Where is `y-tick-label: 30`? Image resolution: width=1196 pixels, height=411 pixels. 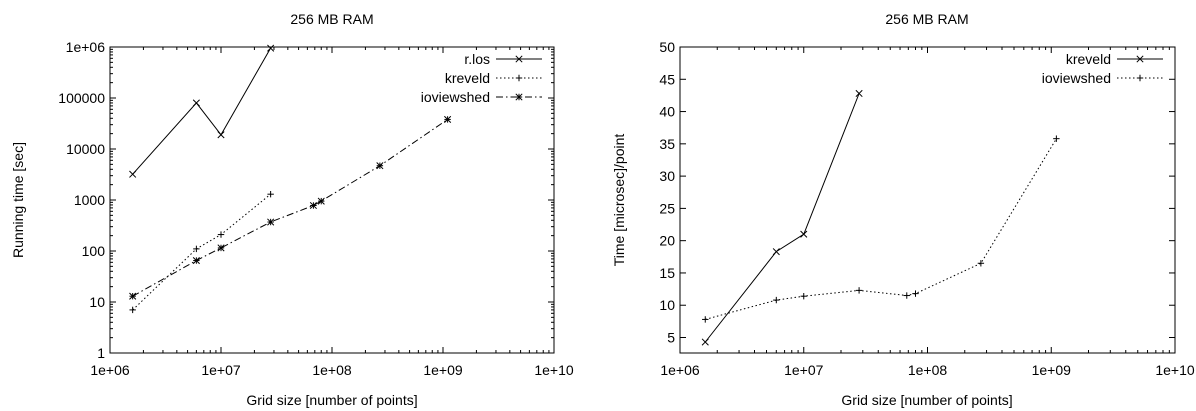
y-tick-label: 30 is located at coordinates (667, 176).